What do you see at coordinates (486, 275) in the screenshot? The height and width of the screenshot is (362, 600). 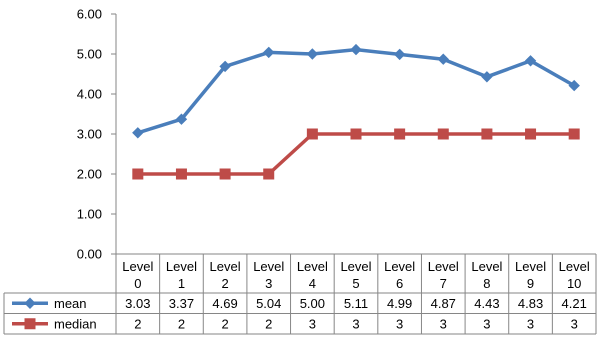 I see `x-tick-label: Level 8` at bounding box center [486, 275].